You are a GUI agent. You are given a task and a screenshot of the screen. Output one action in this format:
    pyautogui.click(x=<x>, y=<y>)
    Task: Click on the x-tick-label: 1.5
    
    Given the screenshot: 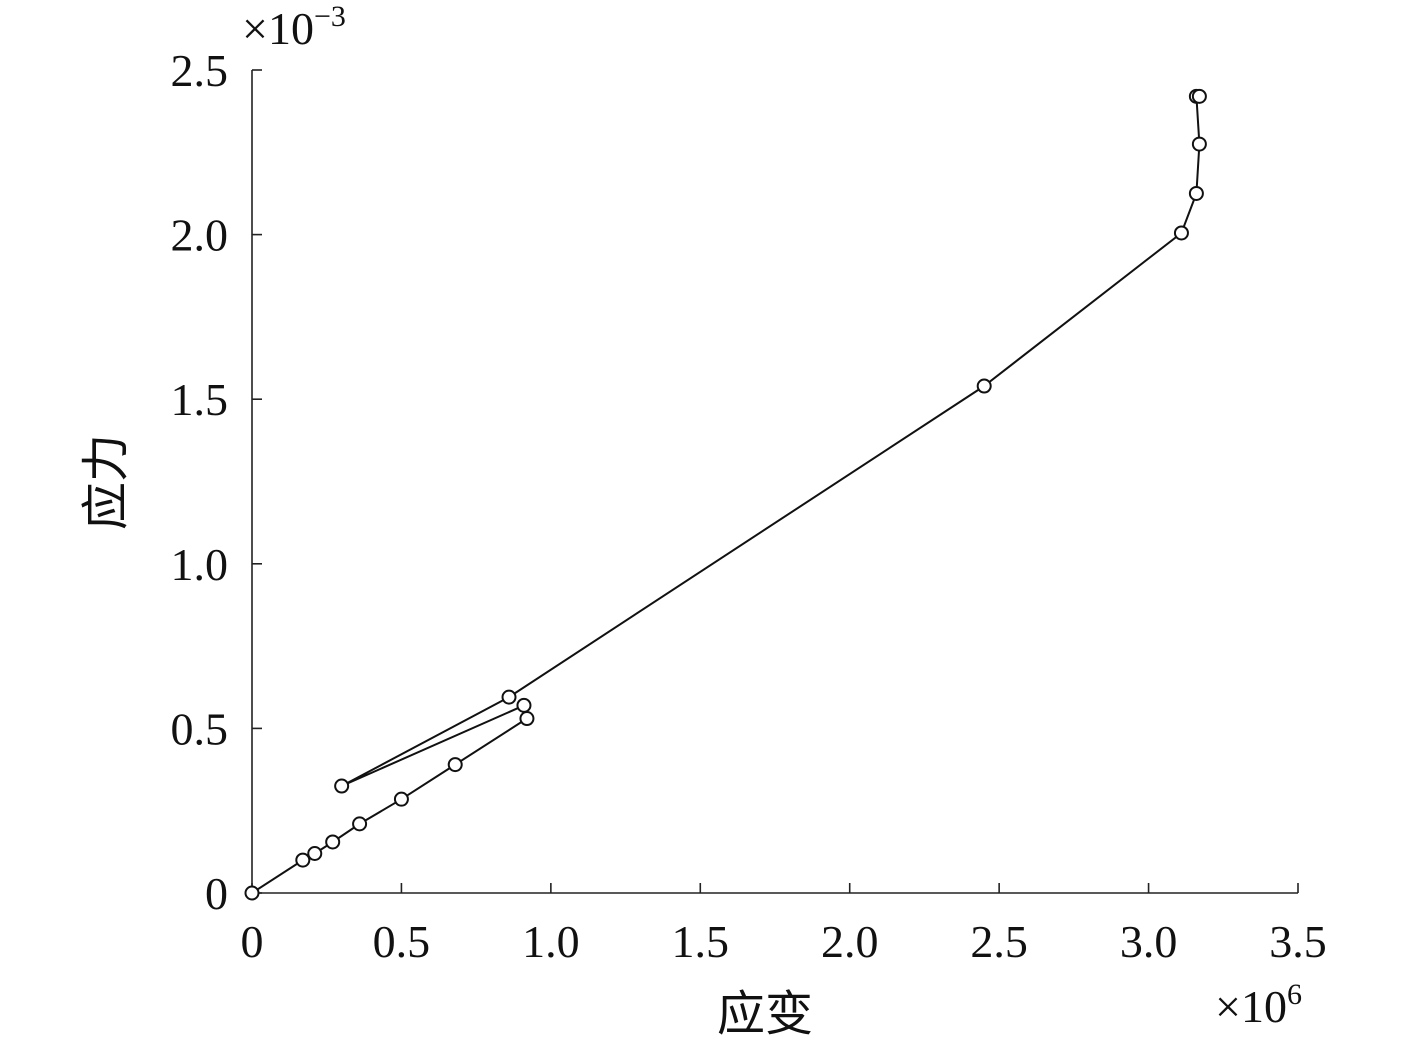 What is the action you would take?
    pyautogui.click(x=701, y=941)
    